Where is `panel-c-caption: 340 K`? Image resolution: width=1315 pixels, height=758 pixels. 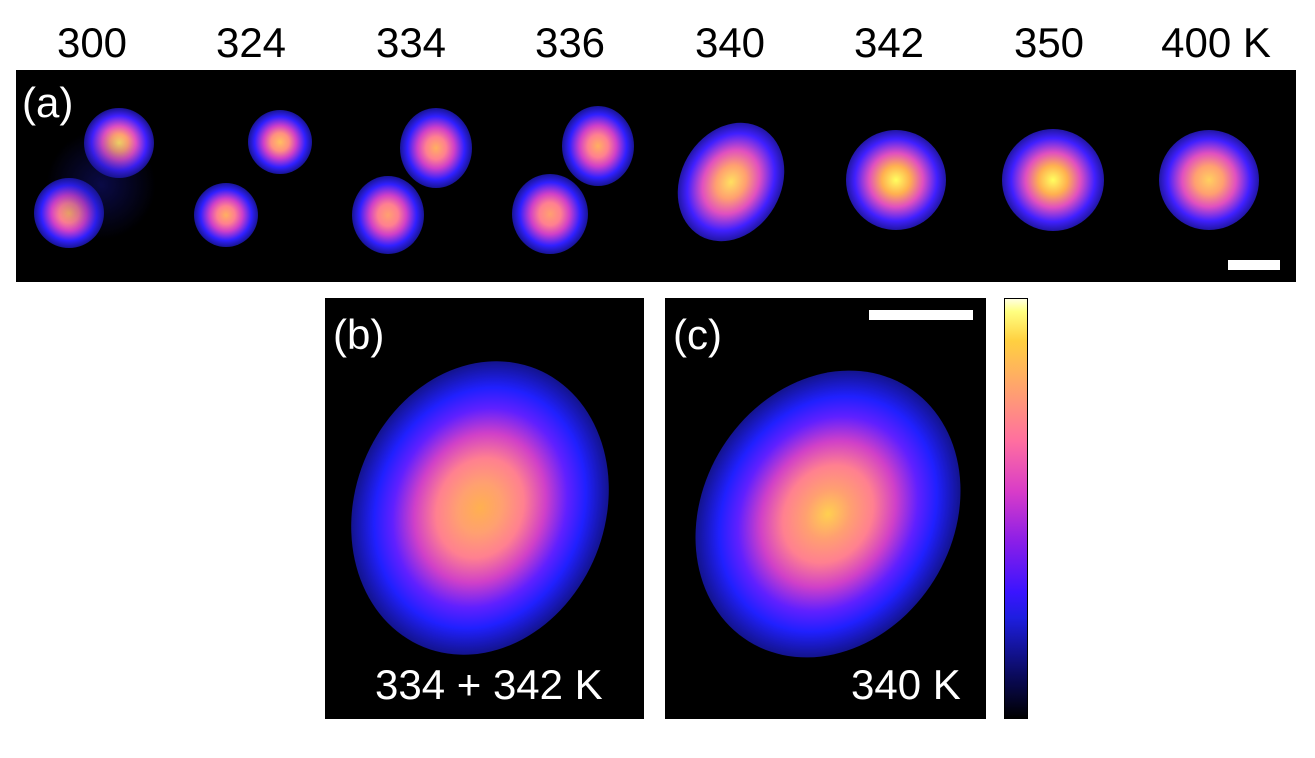 panel-c-caption: 340 K is located at coordinates (906, 684).